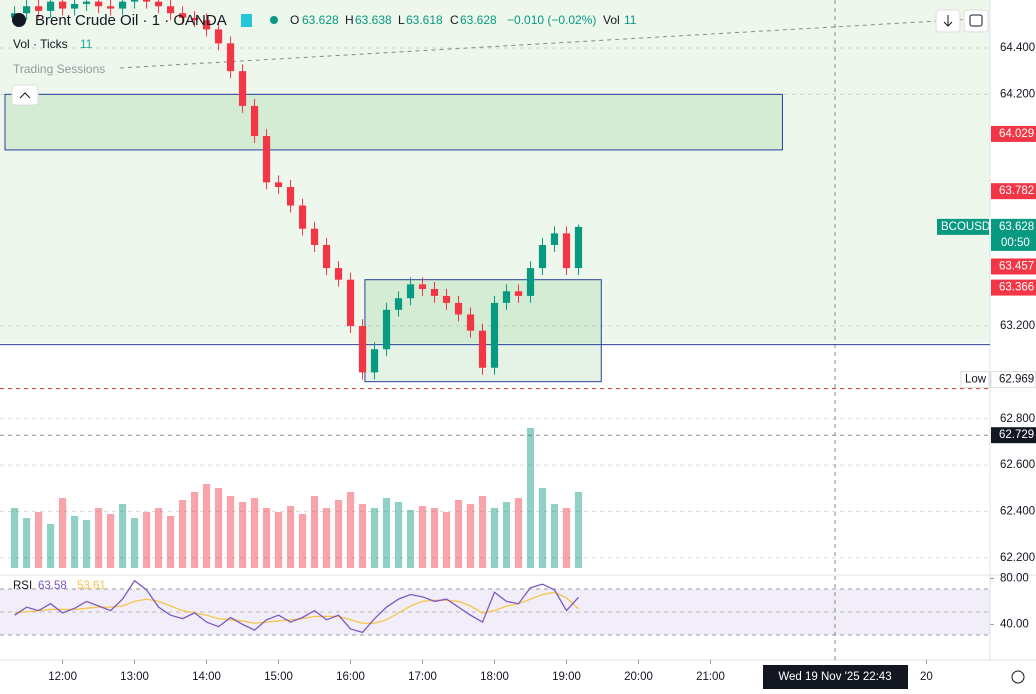 This screenshot has height=694, width=1036. What do you see at coordinates (555, 43) in the screenshot?
I see `trend-line` at bounding box center [555, 43].